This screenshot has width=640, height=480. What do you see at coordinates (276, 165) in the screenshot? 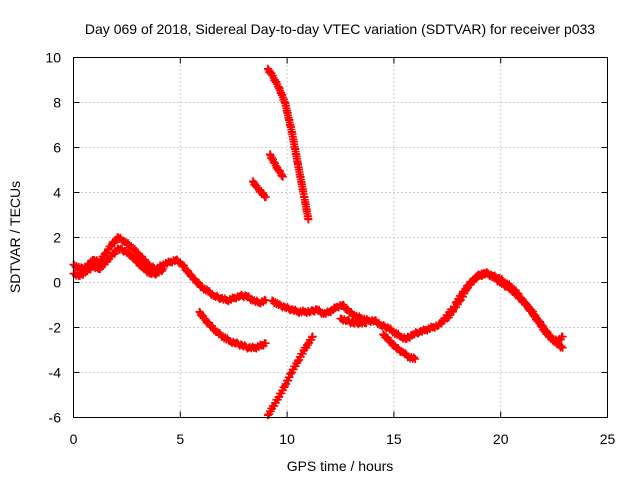
I see `series-arc-short-a` at bounding box center [276, 165].